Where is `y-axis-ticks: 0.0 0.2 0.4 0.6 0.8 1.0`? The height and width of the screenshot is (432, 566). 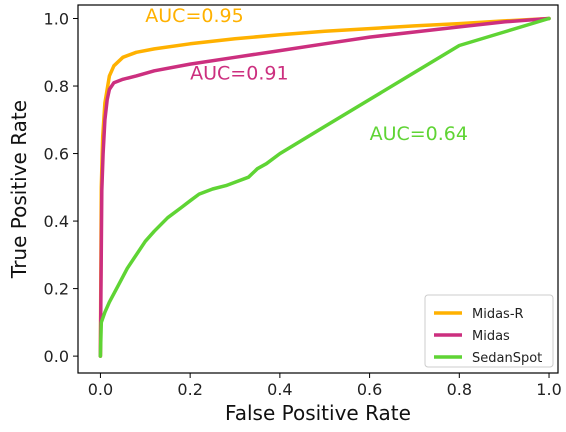
y-axis-ticks: 0.0 0.2 0.4 0.6 0.8 1.0 is located at coordinates (61, 188).